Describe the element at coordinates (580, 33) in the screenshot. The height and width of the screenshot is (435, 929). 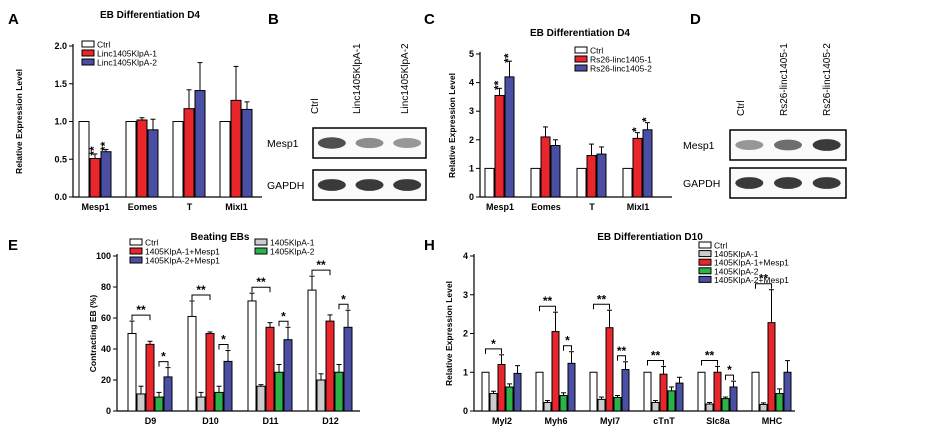
I see `chart-title: EB Differentiation D4` at that location.